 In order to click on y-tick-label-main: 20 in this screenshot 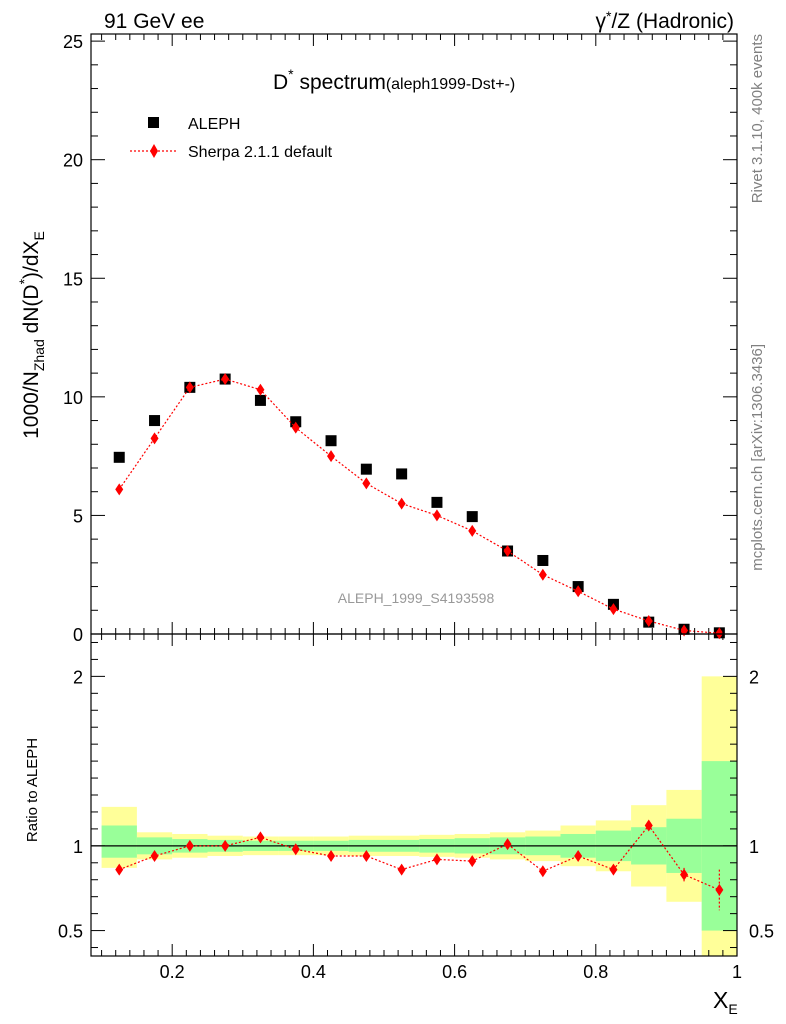, I will do `click(73, 161)`.